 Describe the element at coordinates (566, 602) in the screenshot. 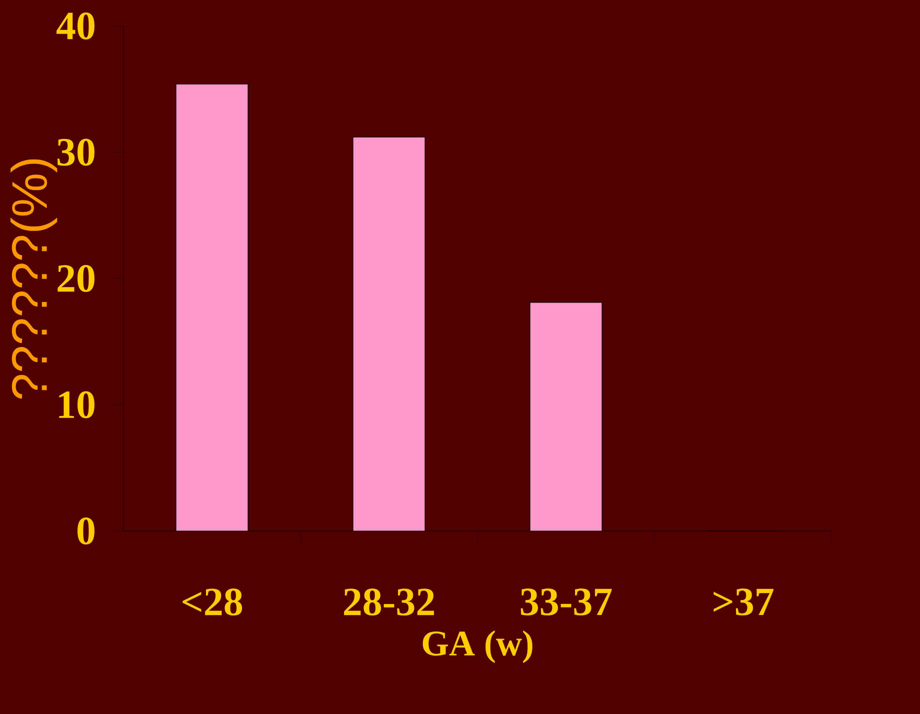

I see `x-tick-label: 33-37` at that location.